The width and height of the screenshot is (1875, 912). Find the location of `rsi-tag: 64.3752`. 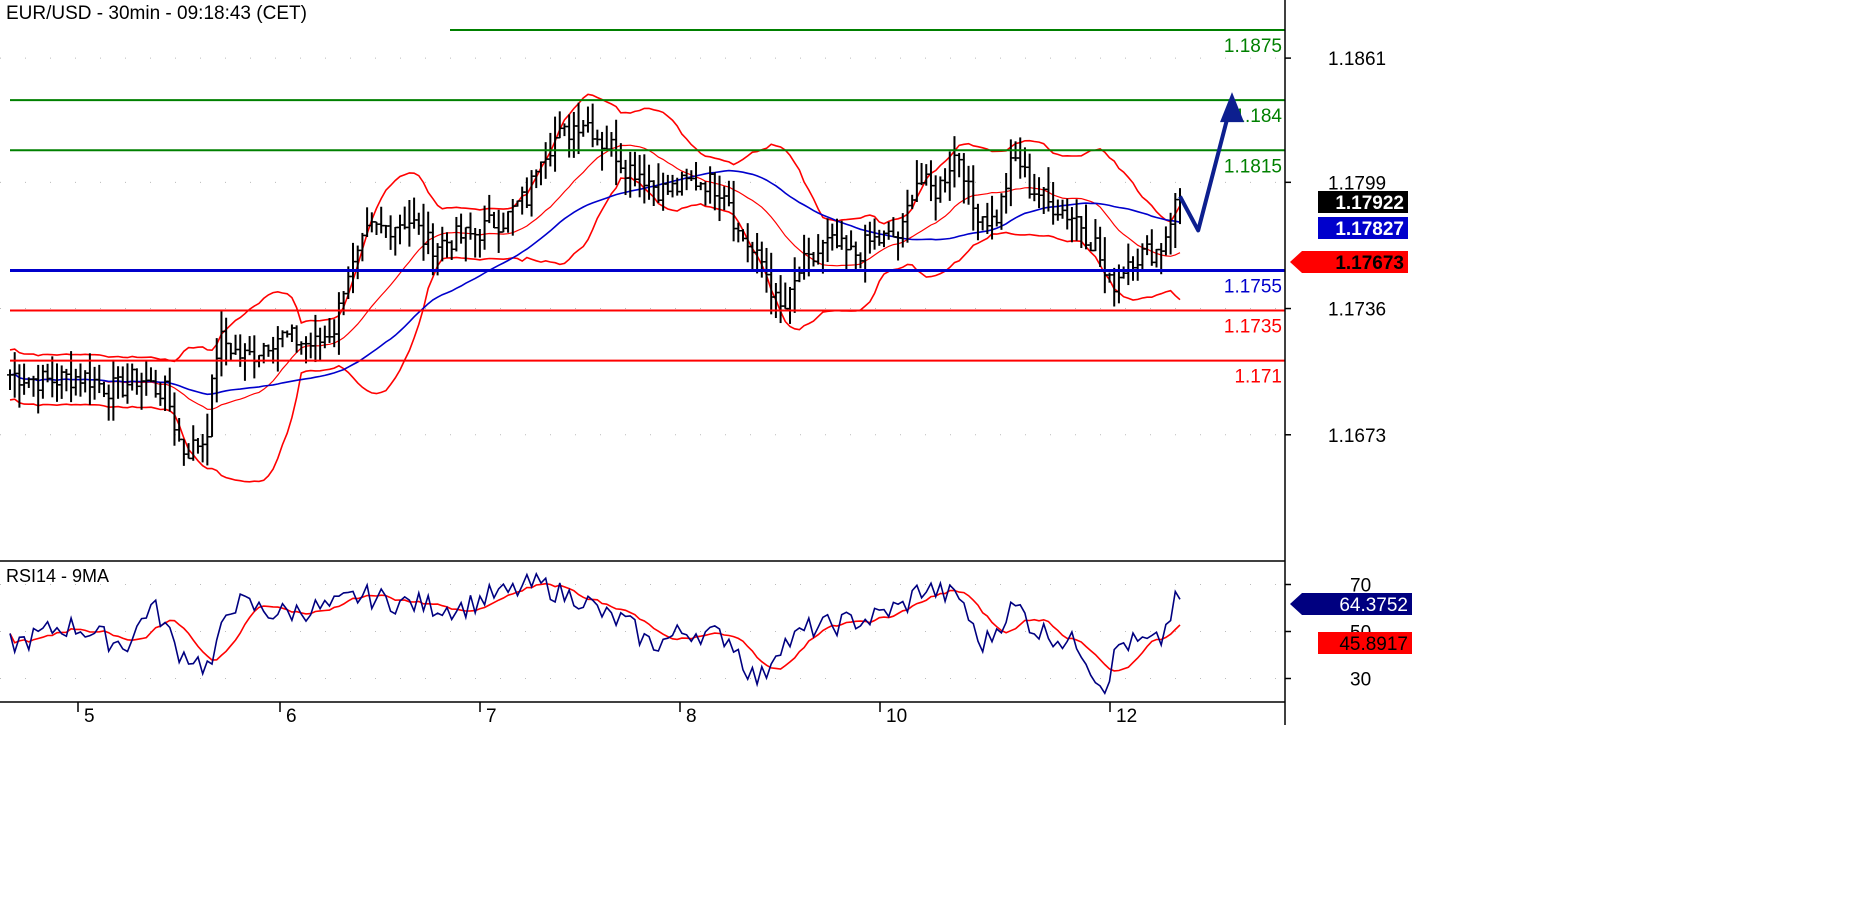

rsi-tag: 64.3752 is located at coordinates (1351, 604).